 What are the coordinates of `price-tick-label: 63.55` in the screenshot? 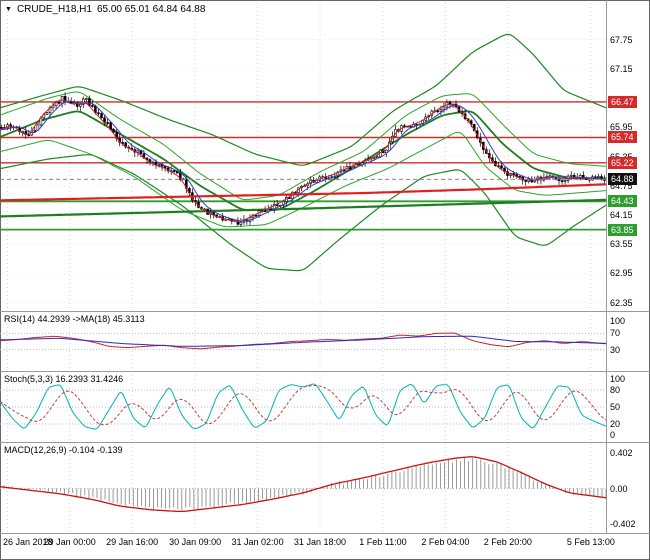 It's located at (621, 244).